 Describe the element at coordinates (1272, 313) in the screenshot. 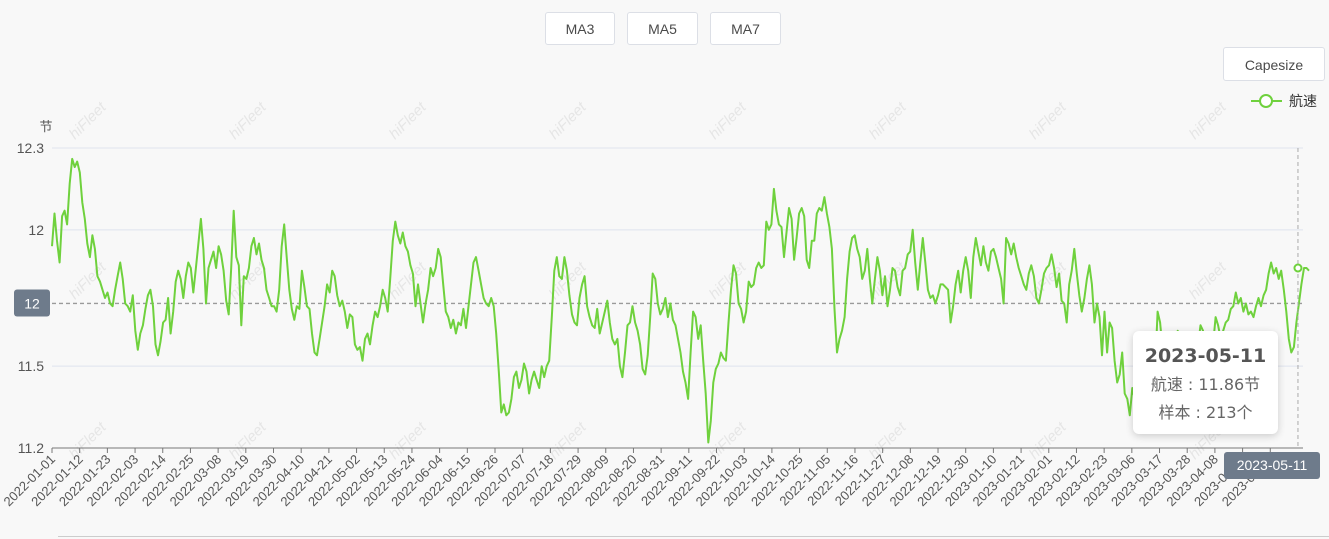

I see `highlight-marker: 2023-05-11` at that location.